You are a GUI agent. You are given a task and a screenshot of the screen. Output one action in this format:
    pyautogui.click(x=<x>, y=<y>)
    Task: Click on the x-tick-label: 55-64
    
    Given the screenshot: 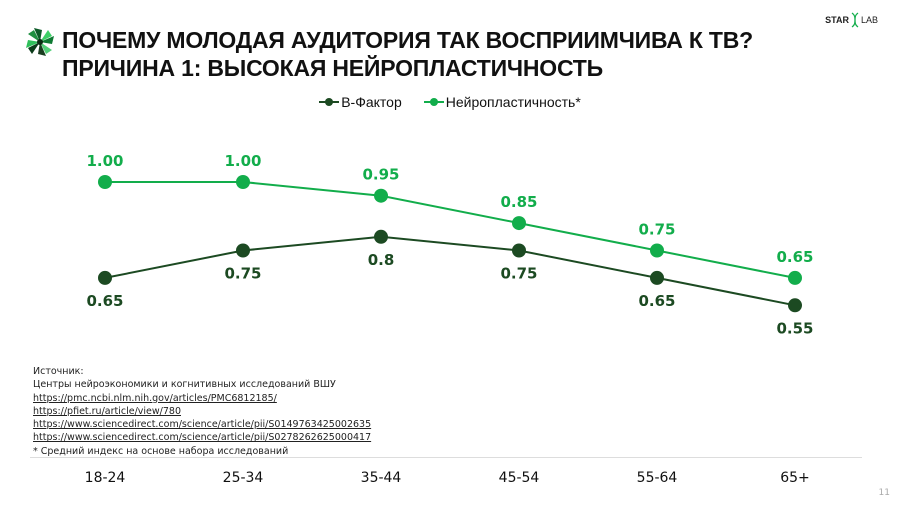 What is the action you would take?
    pyautogui.click(x=657, y=478)
    